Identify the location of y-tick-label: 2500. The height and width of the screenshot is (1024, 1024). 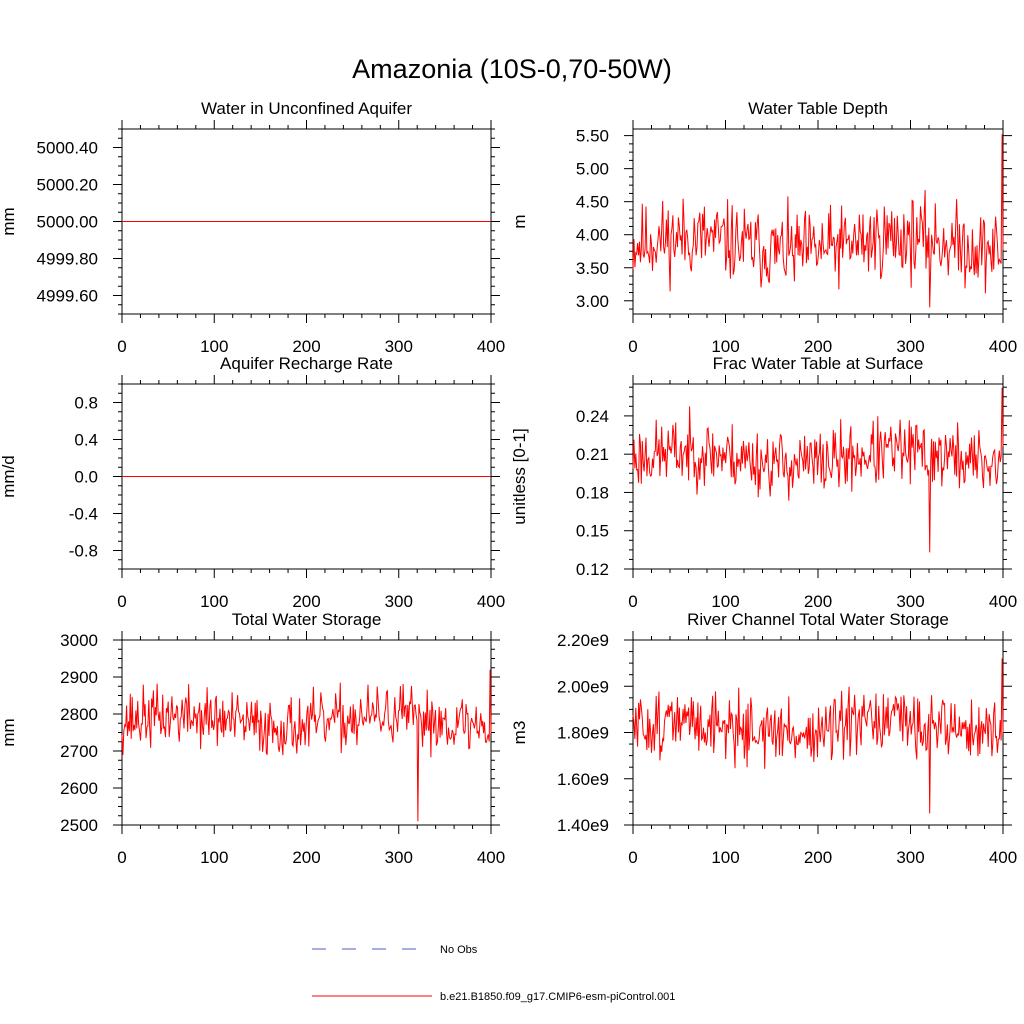
(79, 825).